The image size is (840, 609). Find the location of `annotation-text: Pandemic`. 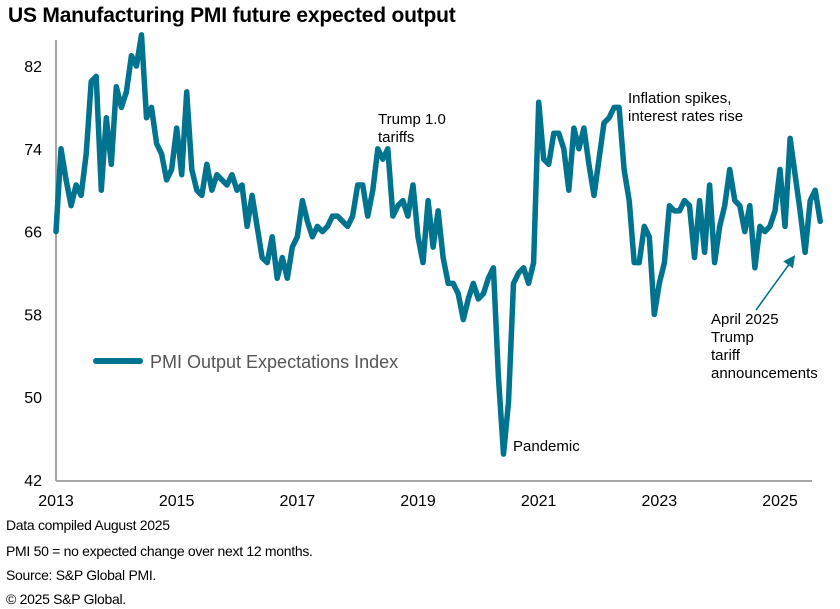

annotation-text: Pandemic is located at coordinates (546, 446).